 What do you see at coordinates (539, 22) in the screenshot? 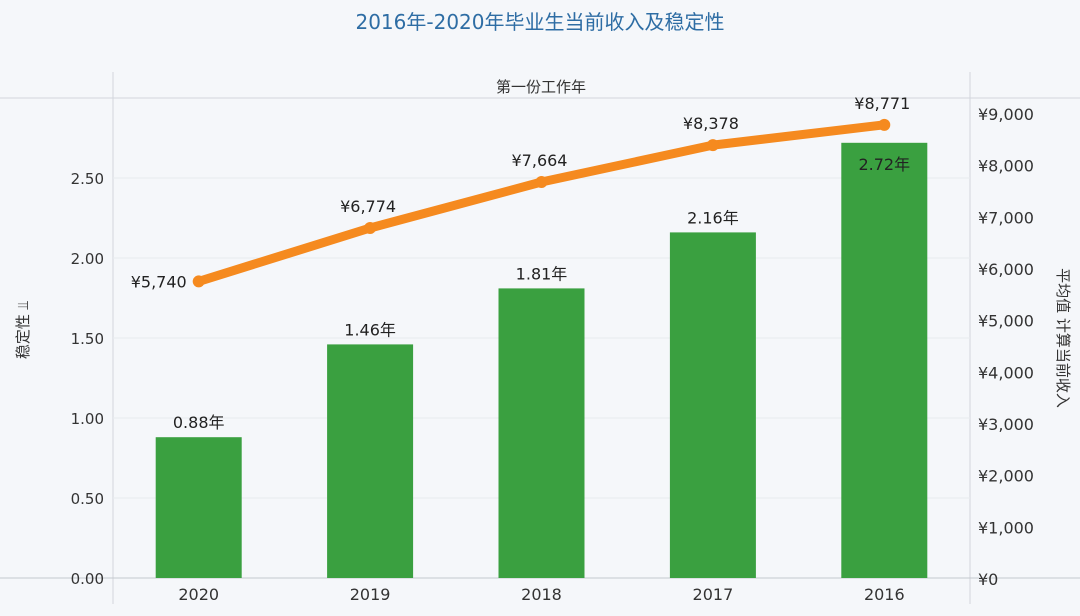
I see `chart-title: 2016年-2020年毕业生当前收入及稳定性` at bounding box center [539, 22].